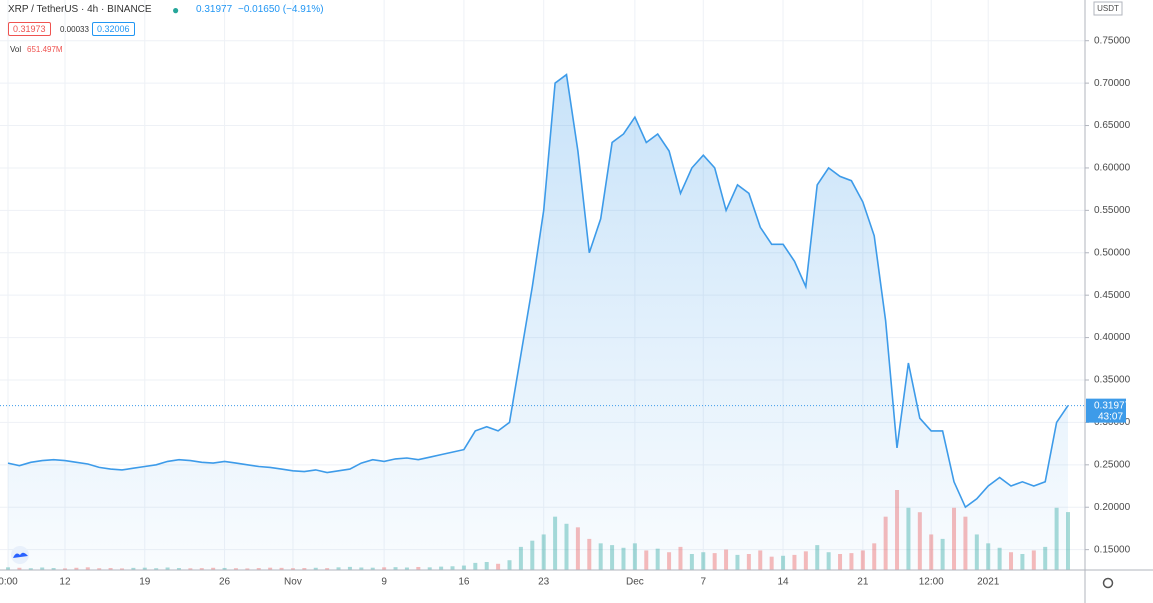  Describe the element at coordinates (1112, 210) in the screenshot. I see `y-tick-label: 0.55000` at that location.